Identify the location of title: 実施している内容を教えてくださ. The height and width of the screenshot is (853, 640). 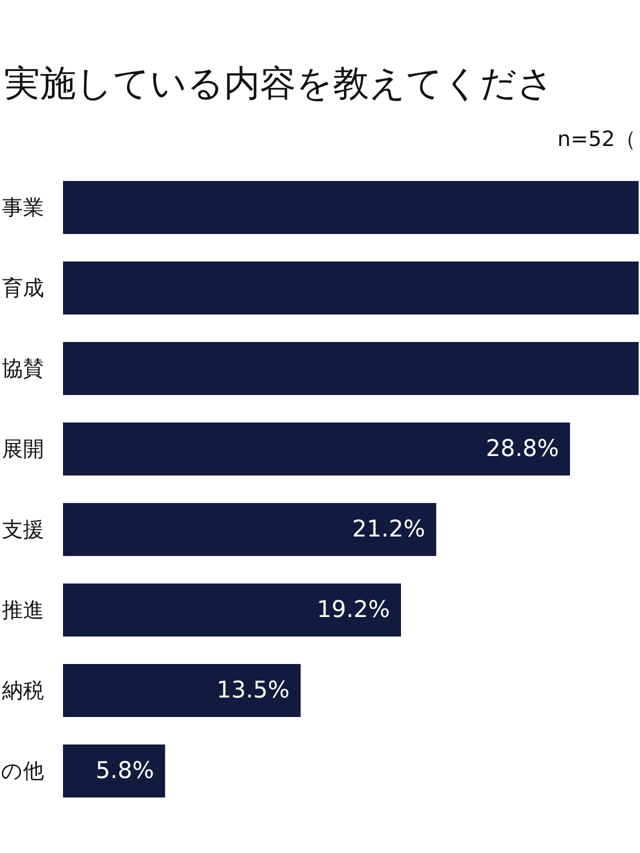
(279, 84).